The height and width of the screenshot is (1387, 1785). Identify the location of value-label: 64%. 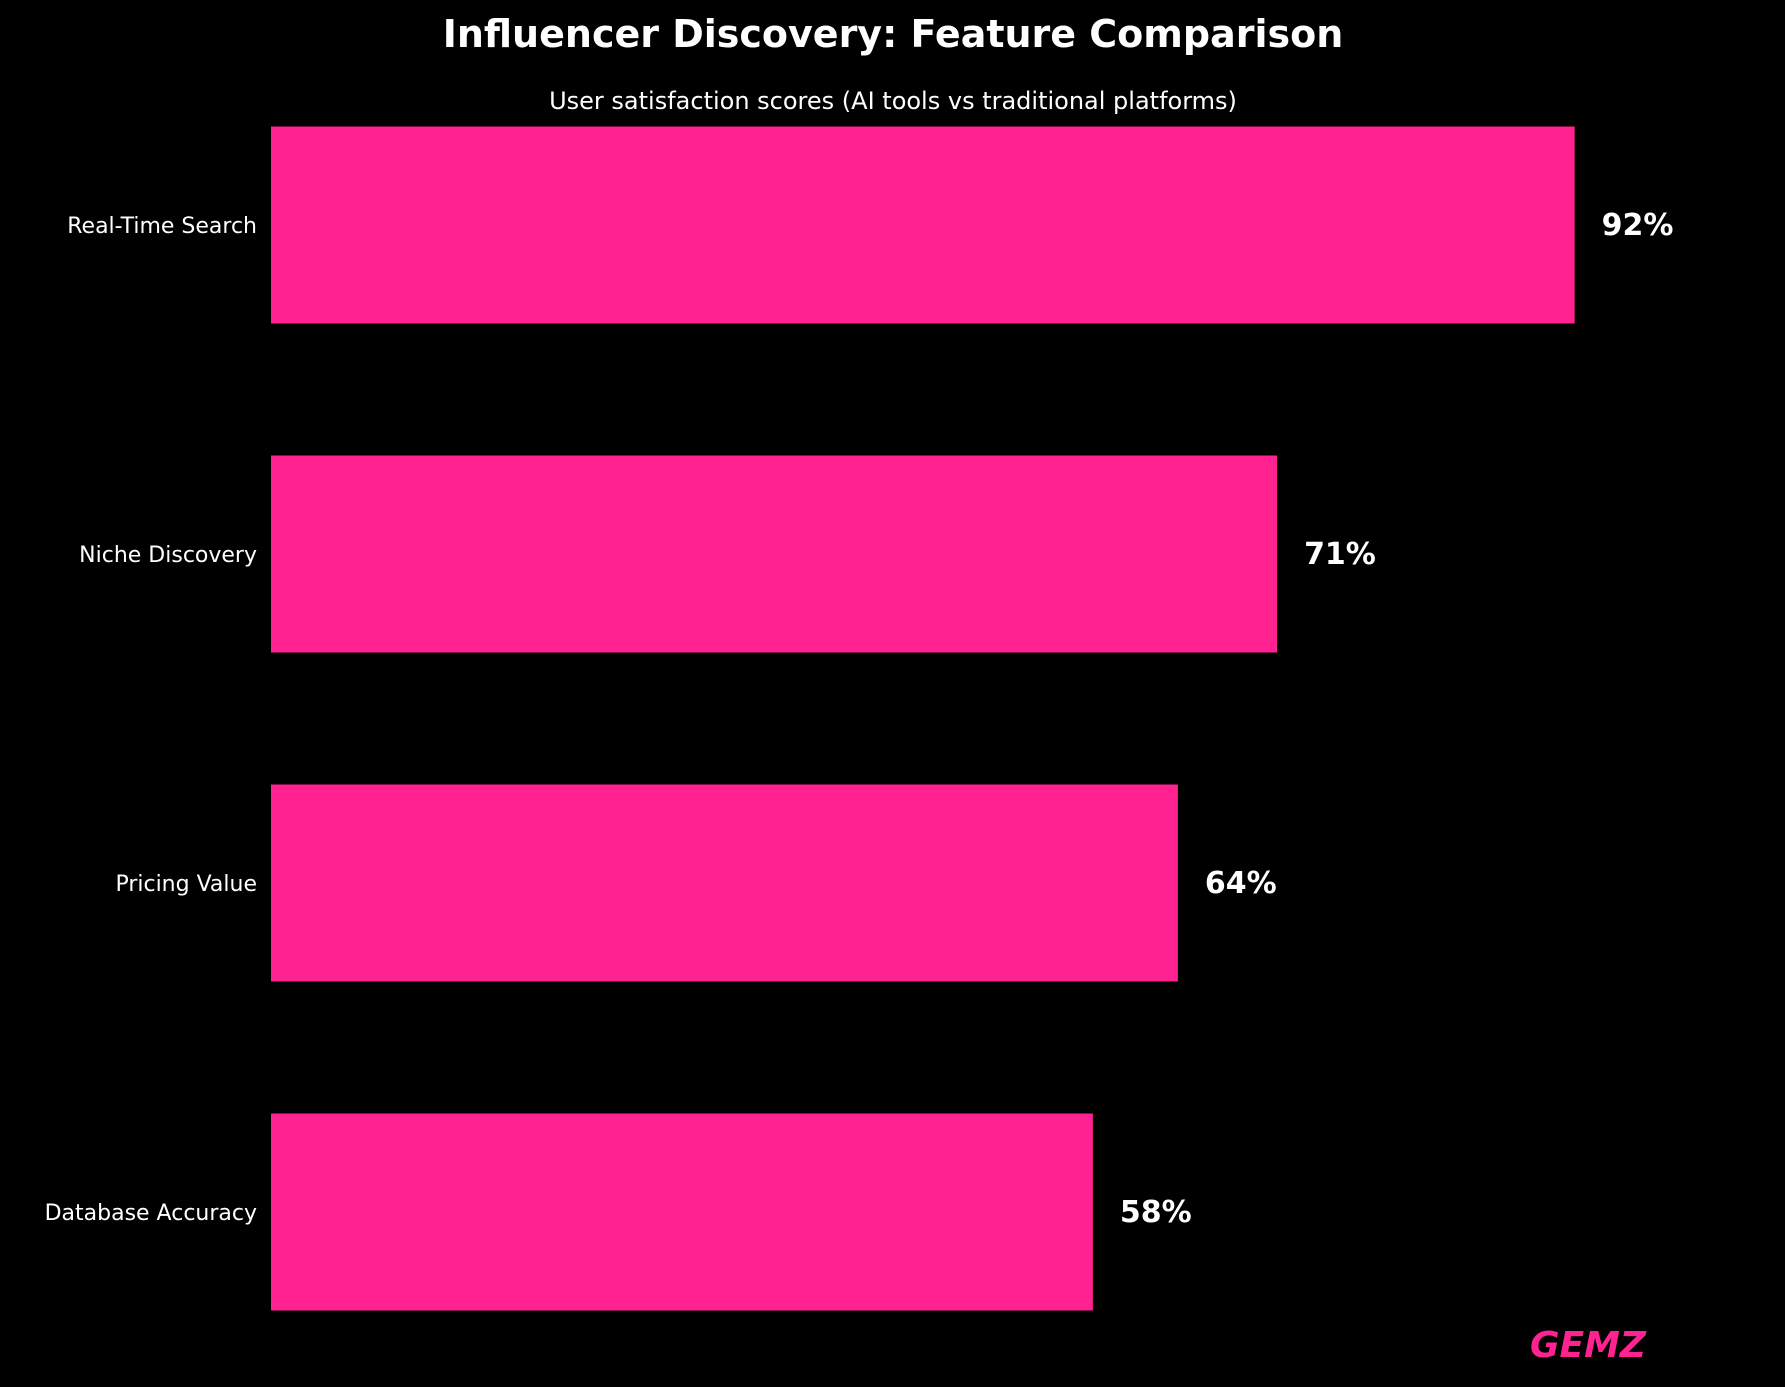
(1241, 883).